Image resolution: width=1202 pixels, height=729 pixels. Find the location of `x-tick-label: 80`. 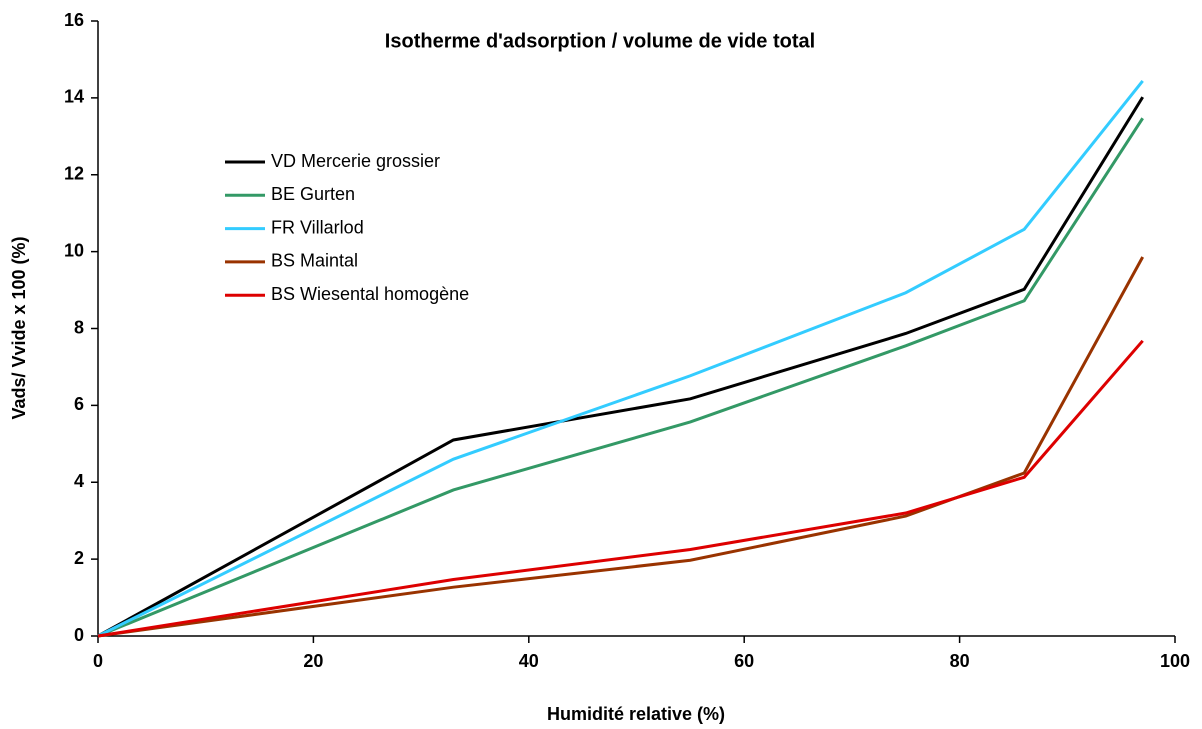

x-tick-label: 80 is located at coordinates (960, 661).